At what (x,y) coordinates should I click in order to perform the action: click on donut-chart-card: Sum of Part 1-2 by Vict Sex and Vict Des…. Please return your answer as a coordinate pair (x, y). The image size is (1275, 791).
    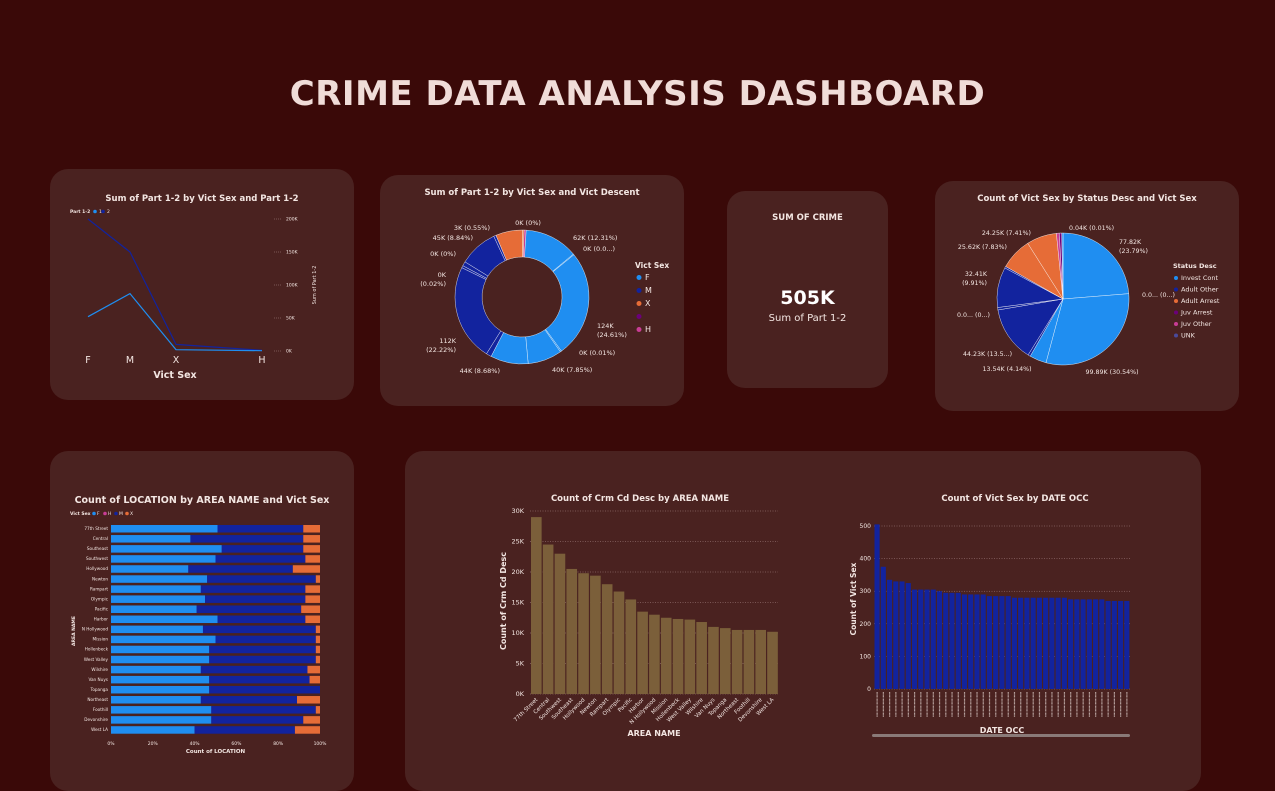
    Looking at the image, I should click on (532, 290).